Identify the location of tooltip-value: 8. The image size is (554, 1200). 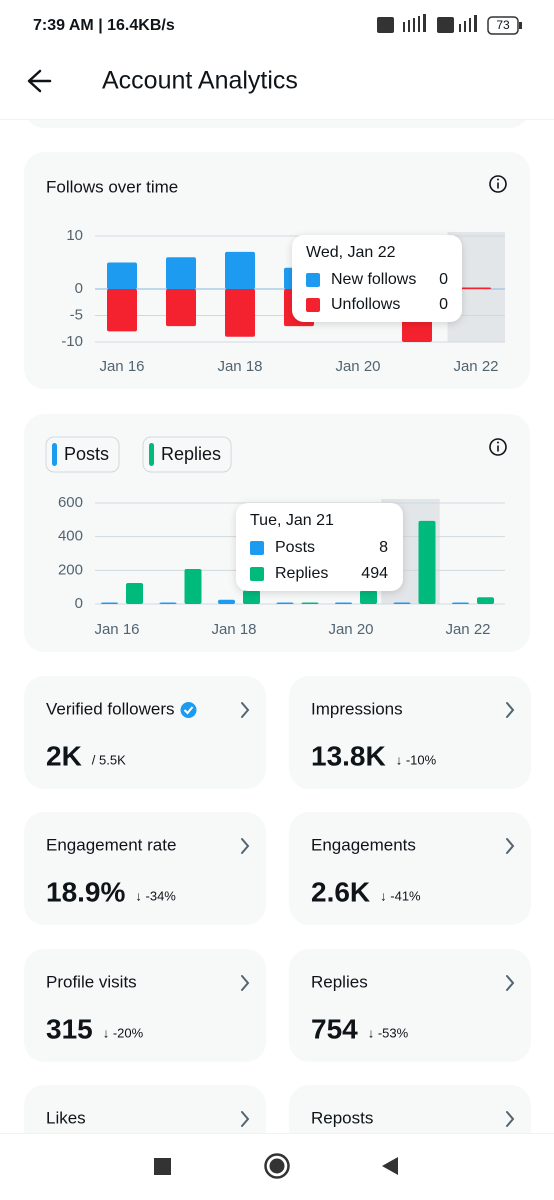
(383, 547).